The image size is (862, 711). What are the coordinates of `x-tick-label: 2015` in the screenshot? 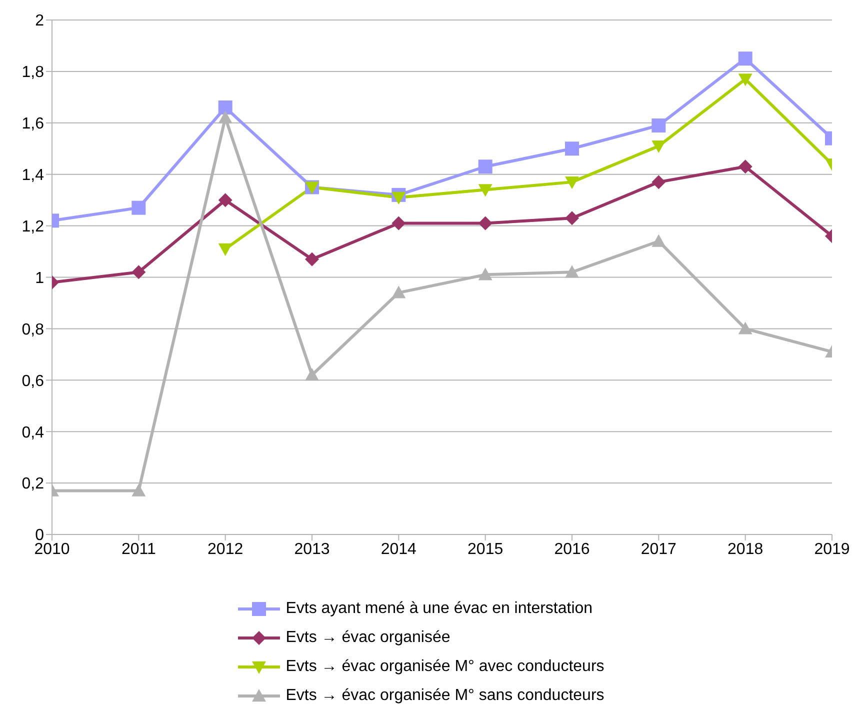 It's located at (486, 549).